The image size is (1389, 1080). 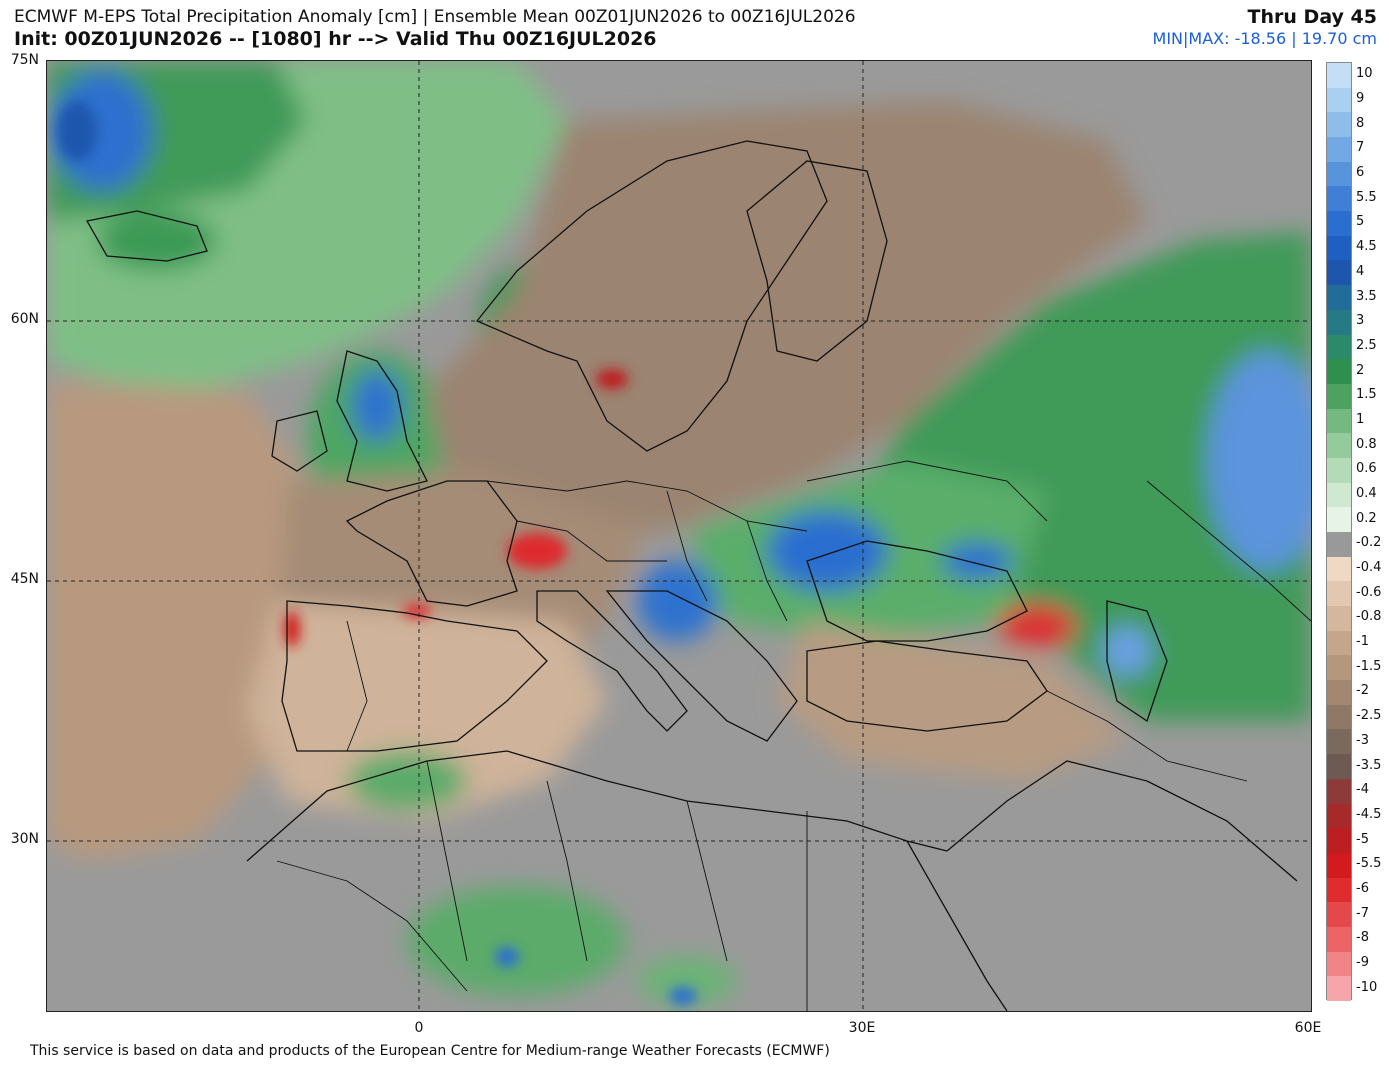 I want to click on iceland-coast, so click(x=146, y=236).